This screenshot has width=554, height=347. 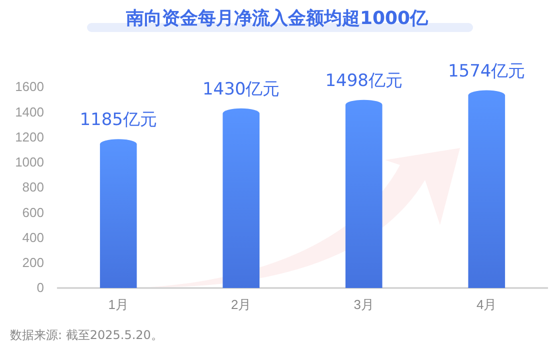 I want to click on x-tick-label: 2月, so click(x=241, y=304).